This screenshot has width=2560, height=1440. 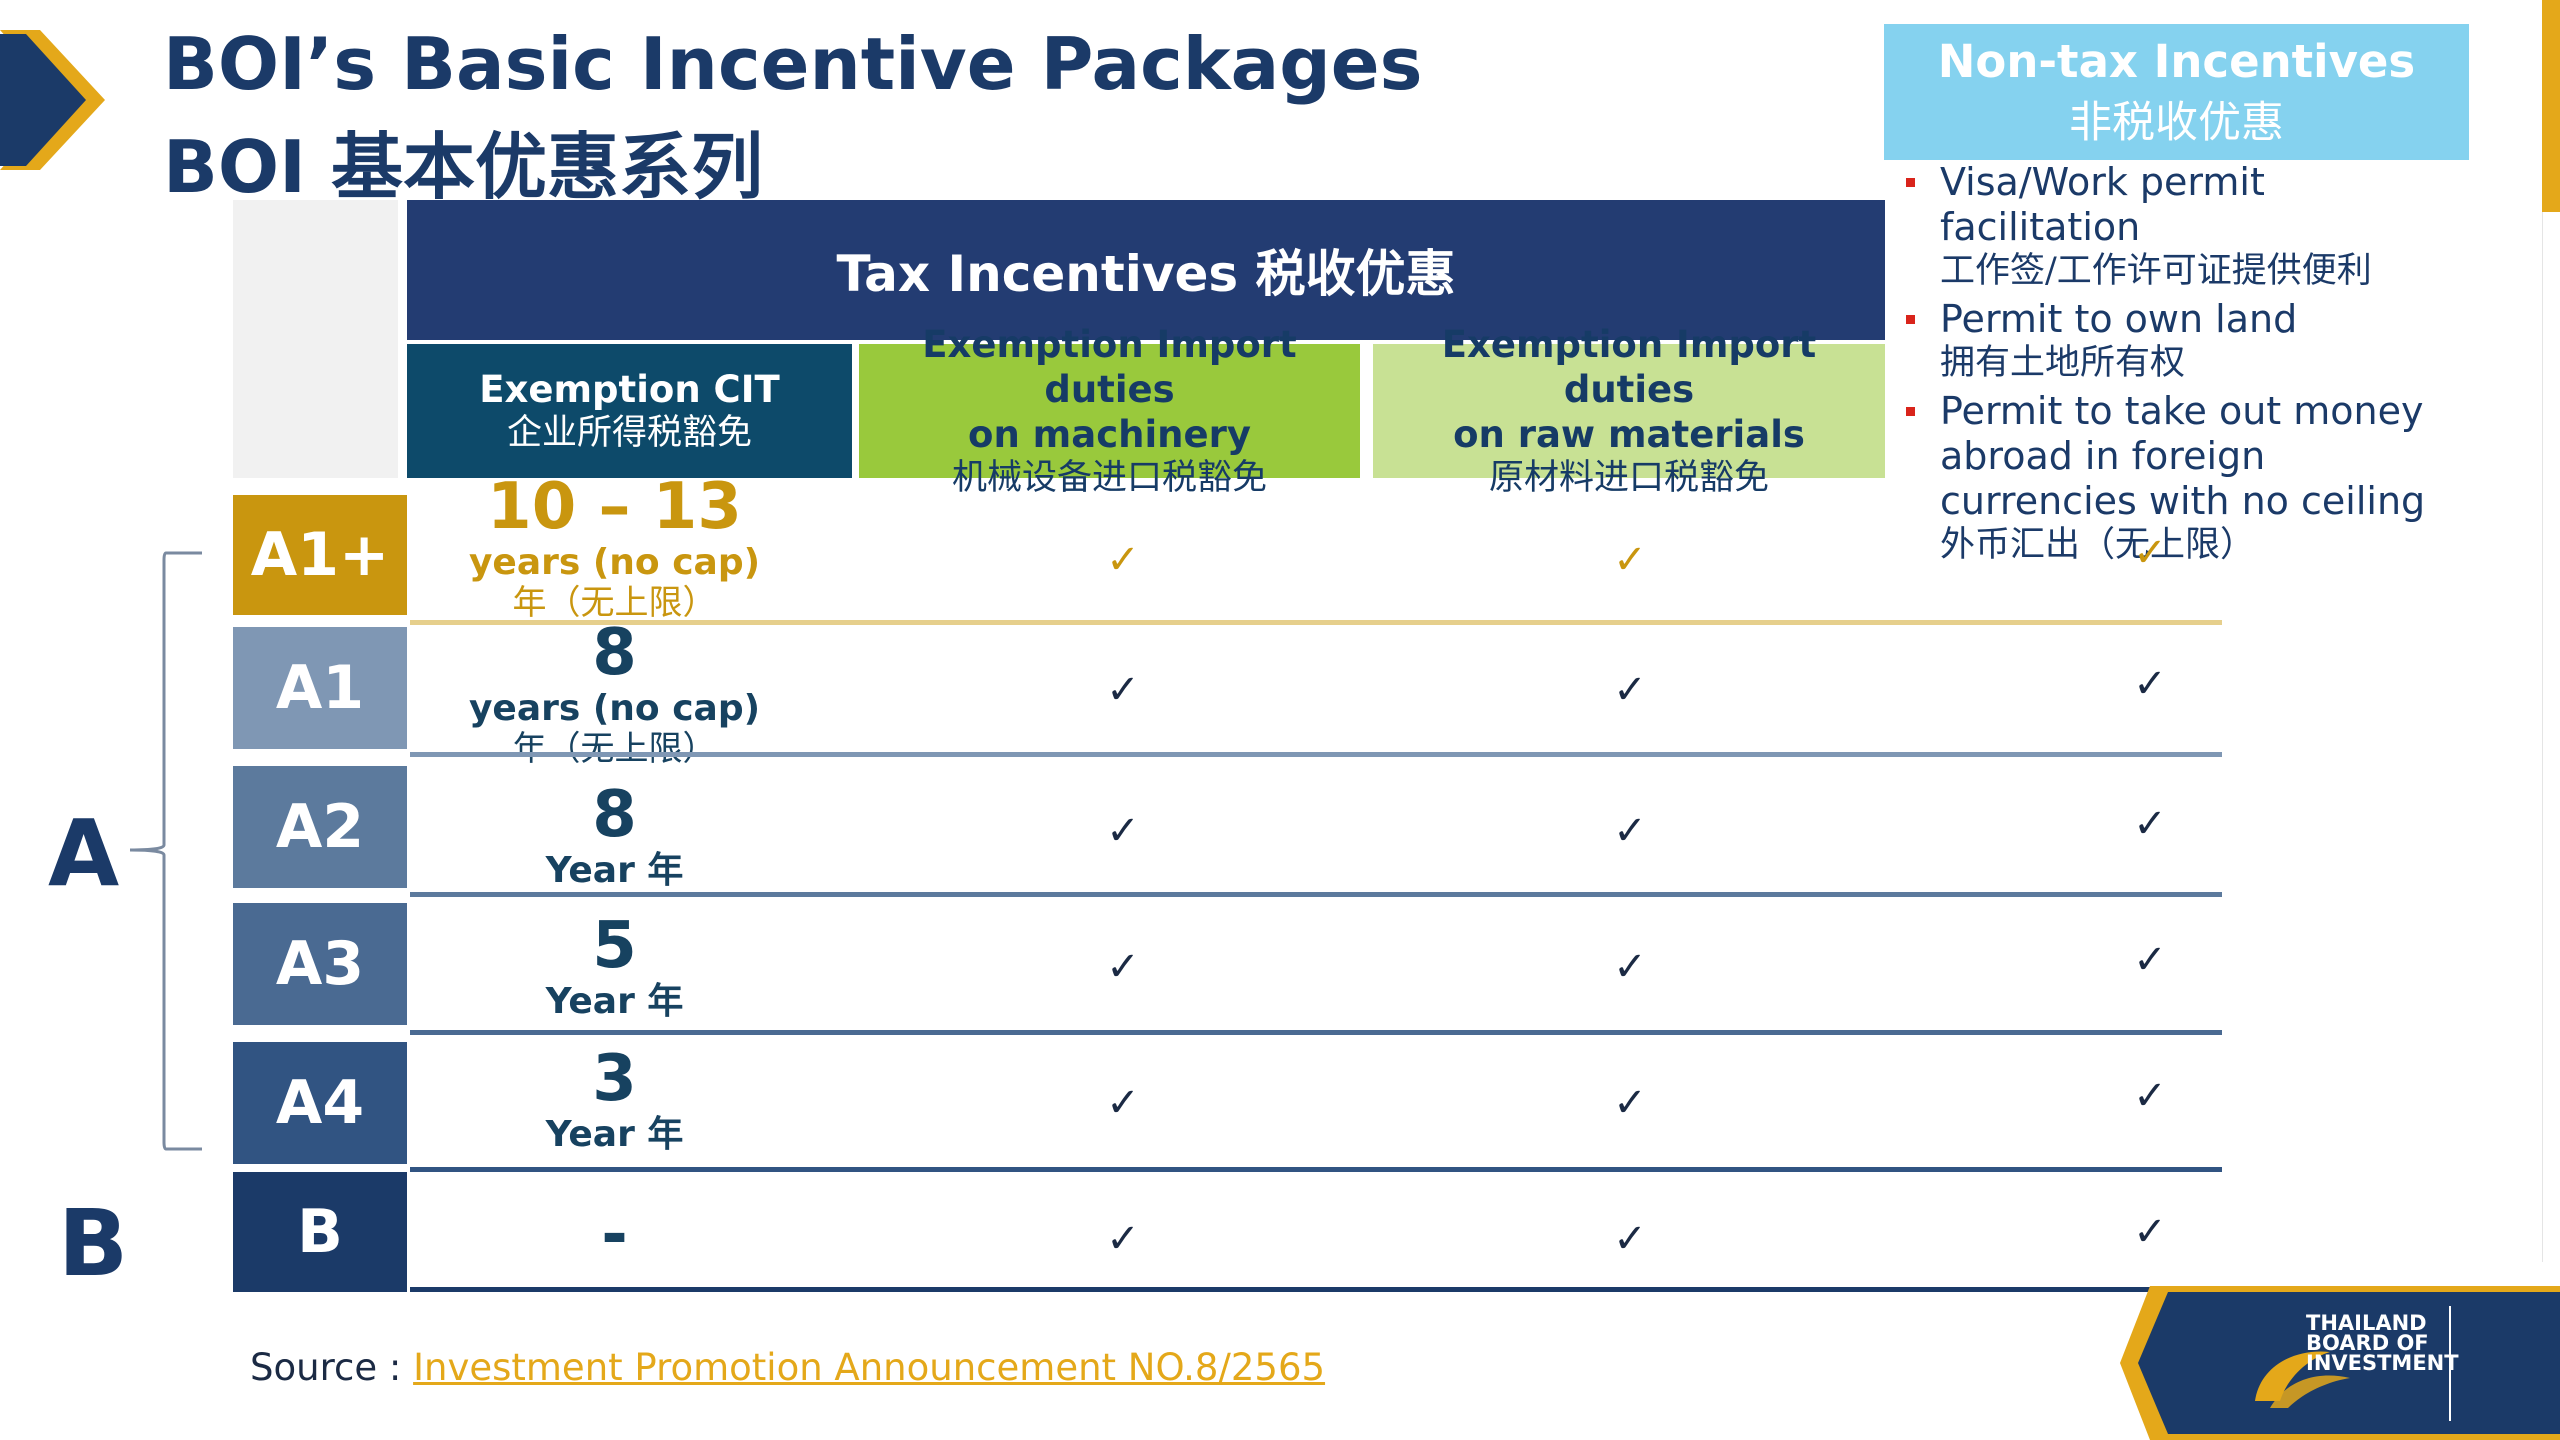 I want to click on non-tax-item: Permit to own land 拥有土地所有权, so click(x=2172, y=341).